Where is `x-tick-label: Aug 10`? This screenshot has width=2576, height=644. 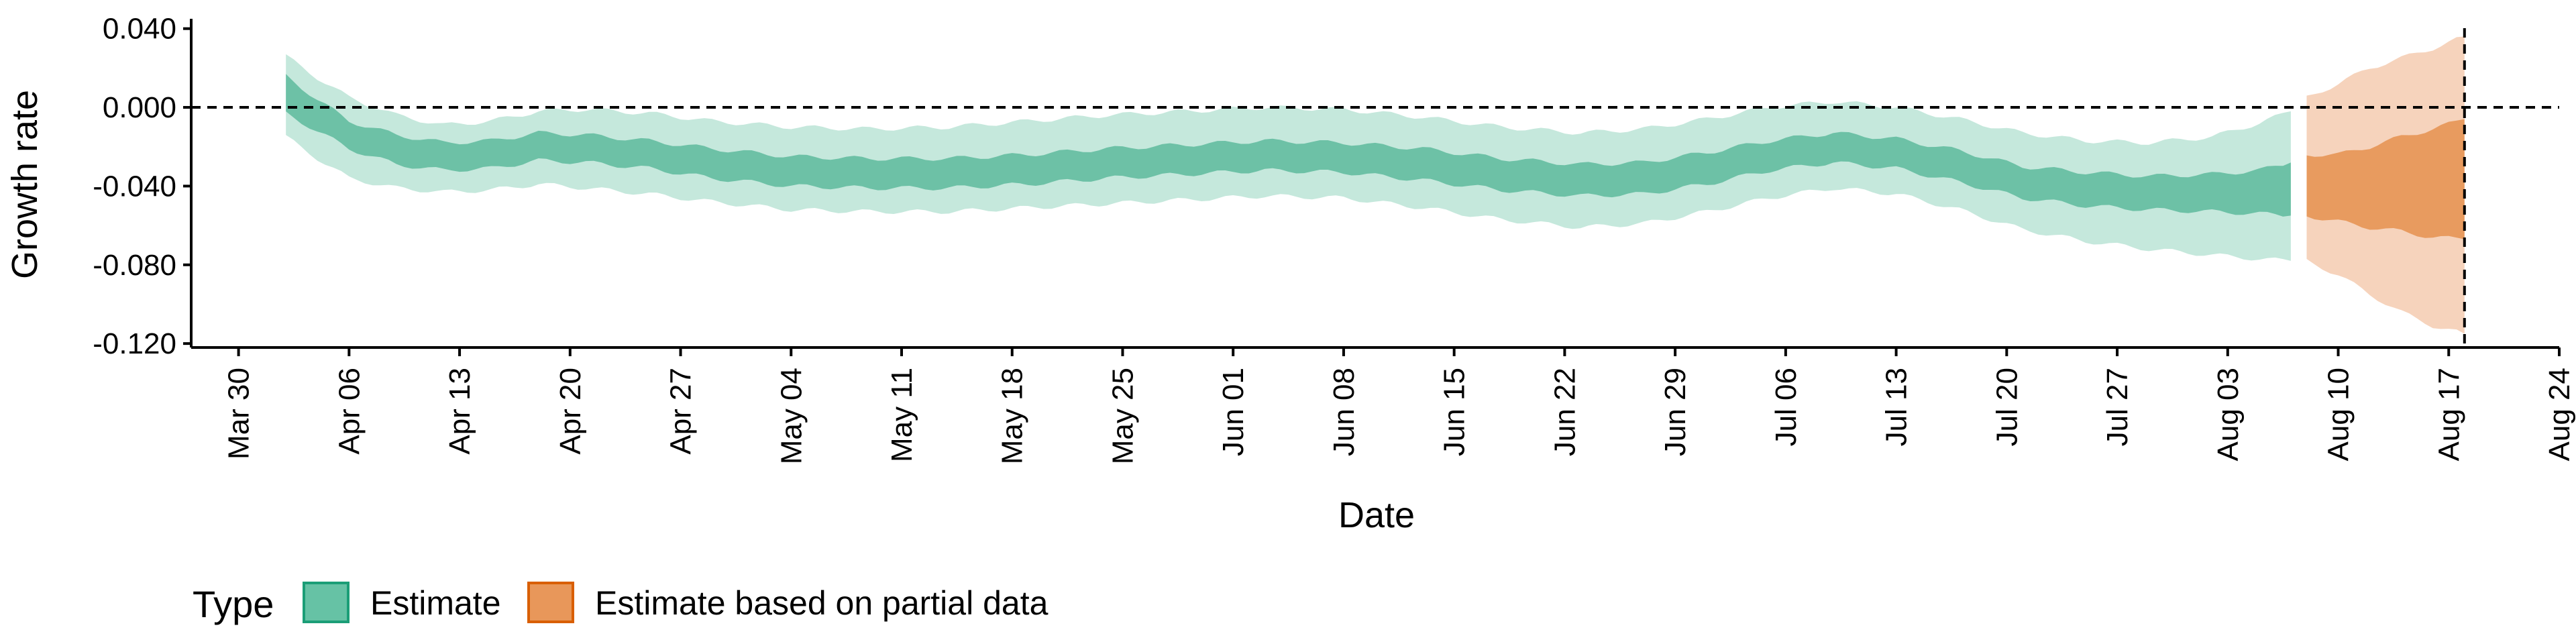 x-tick-label: Aug 10 is located at coordinates (2338, 414).